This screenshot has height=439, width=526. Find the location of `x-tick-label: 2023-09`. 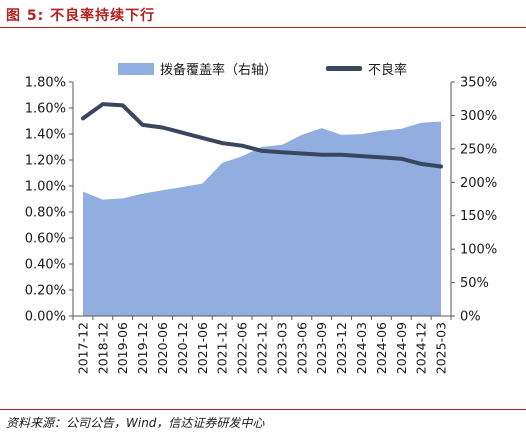

x-tick-label: 2023-09 is located at coordinates (321, 348).